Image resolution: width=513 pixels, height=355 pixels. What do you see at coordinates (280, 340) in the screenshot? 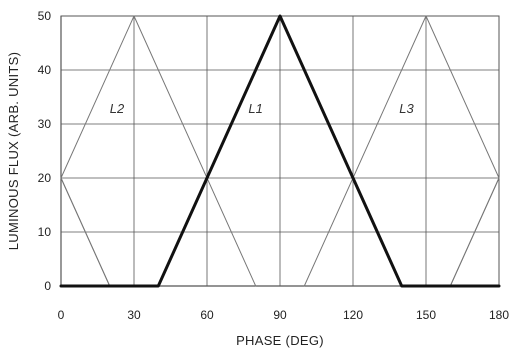
I see `x-axis-title: PHASE (DEG)` at bounding box center [280, 340].